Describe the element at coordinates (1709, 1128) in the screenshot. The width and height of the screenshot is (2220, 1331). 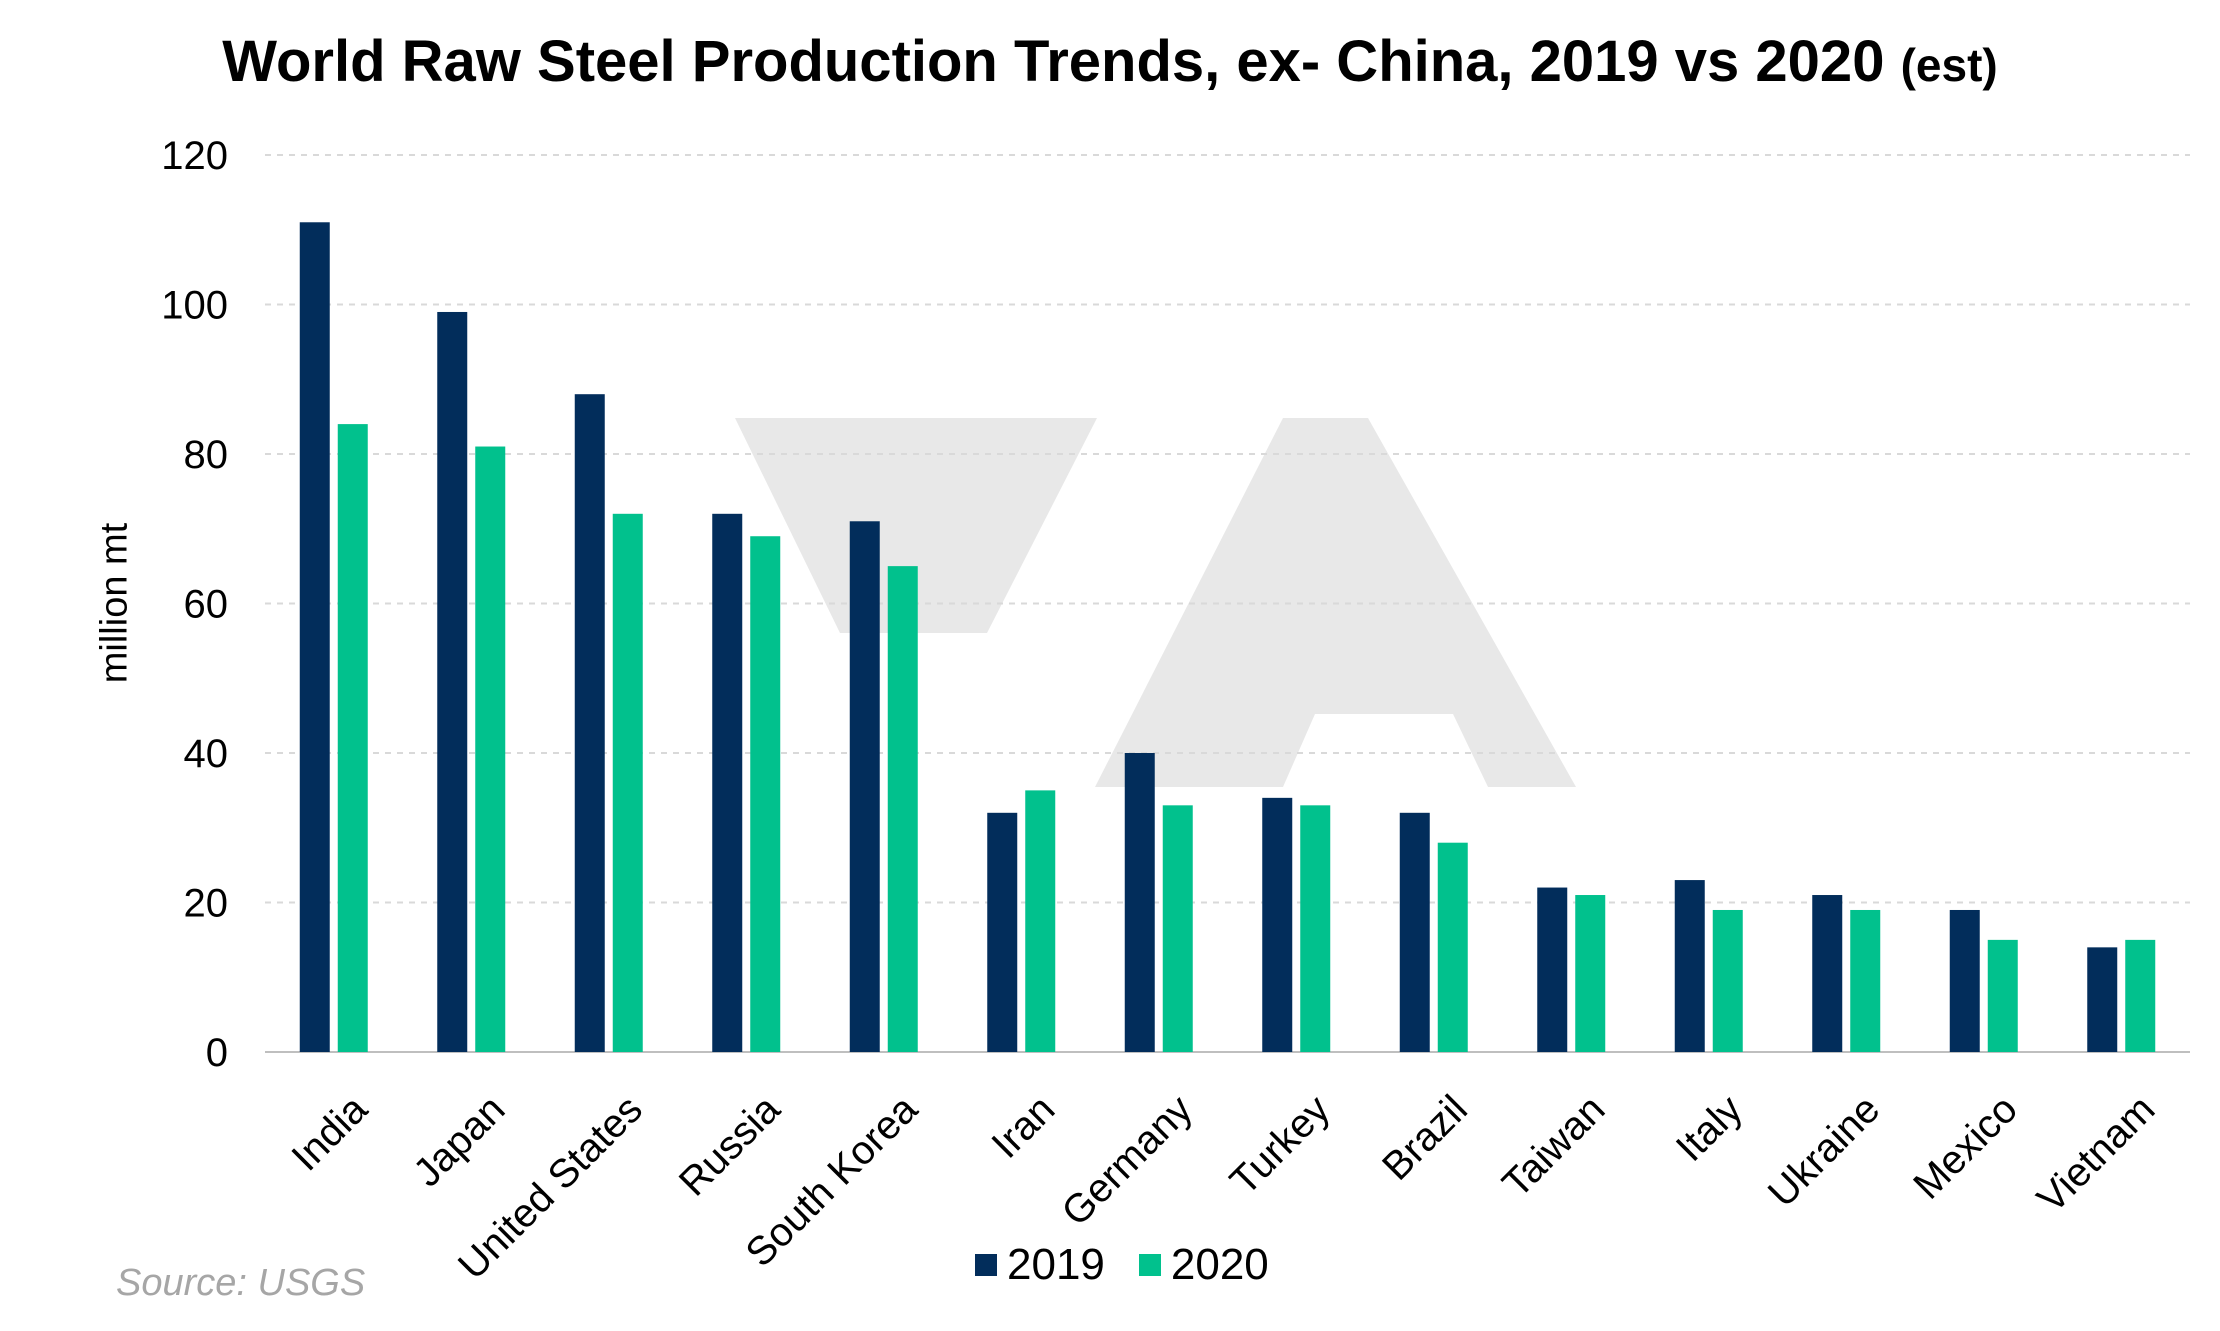
I see `x-tick-label: Italy` at that location.